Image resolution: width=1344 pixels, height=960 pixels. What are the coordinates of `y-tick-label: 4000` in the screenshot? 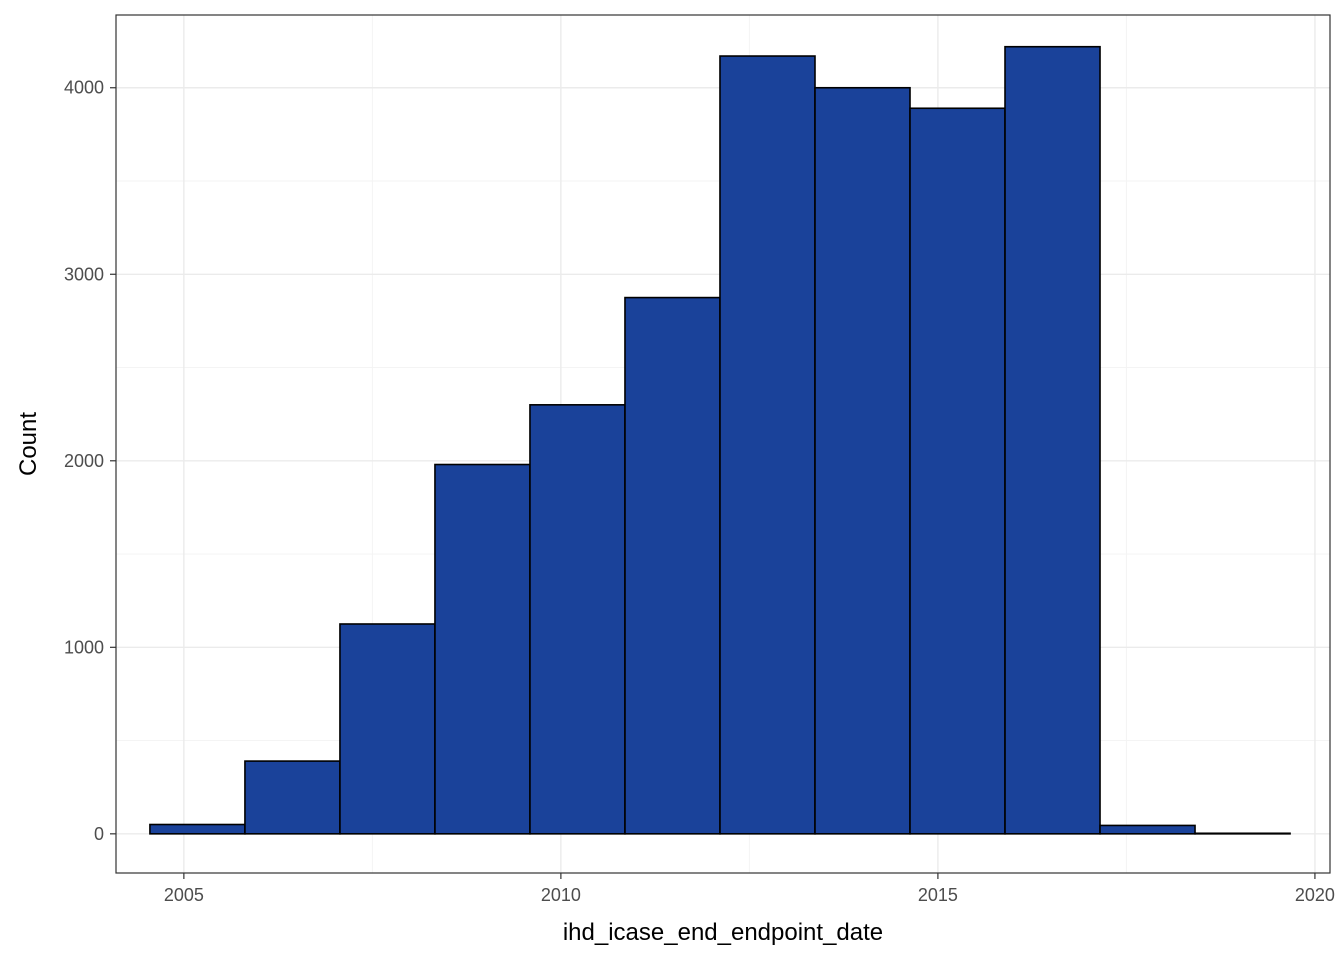 It's located at (84, 88).